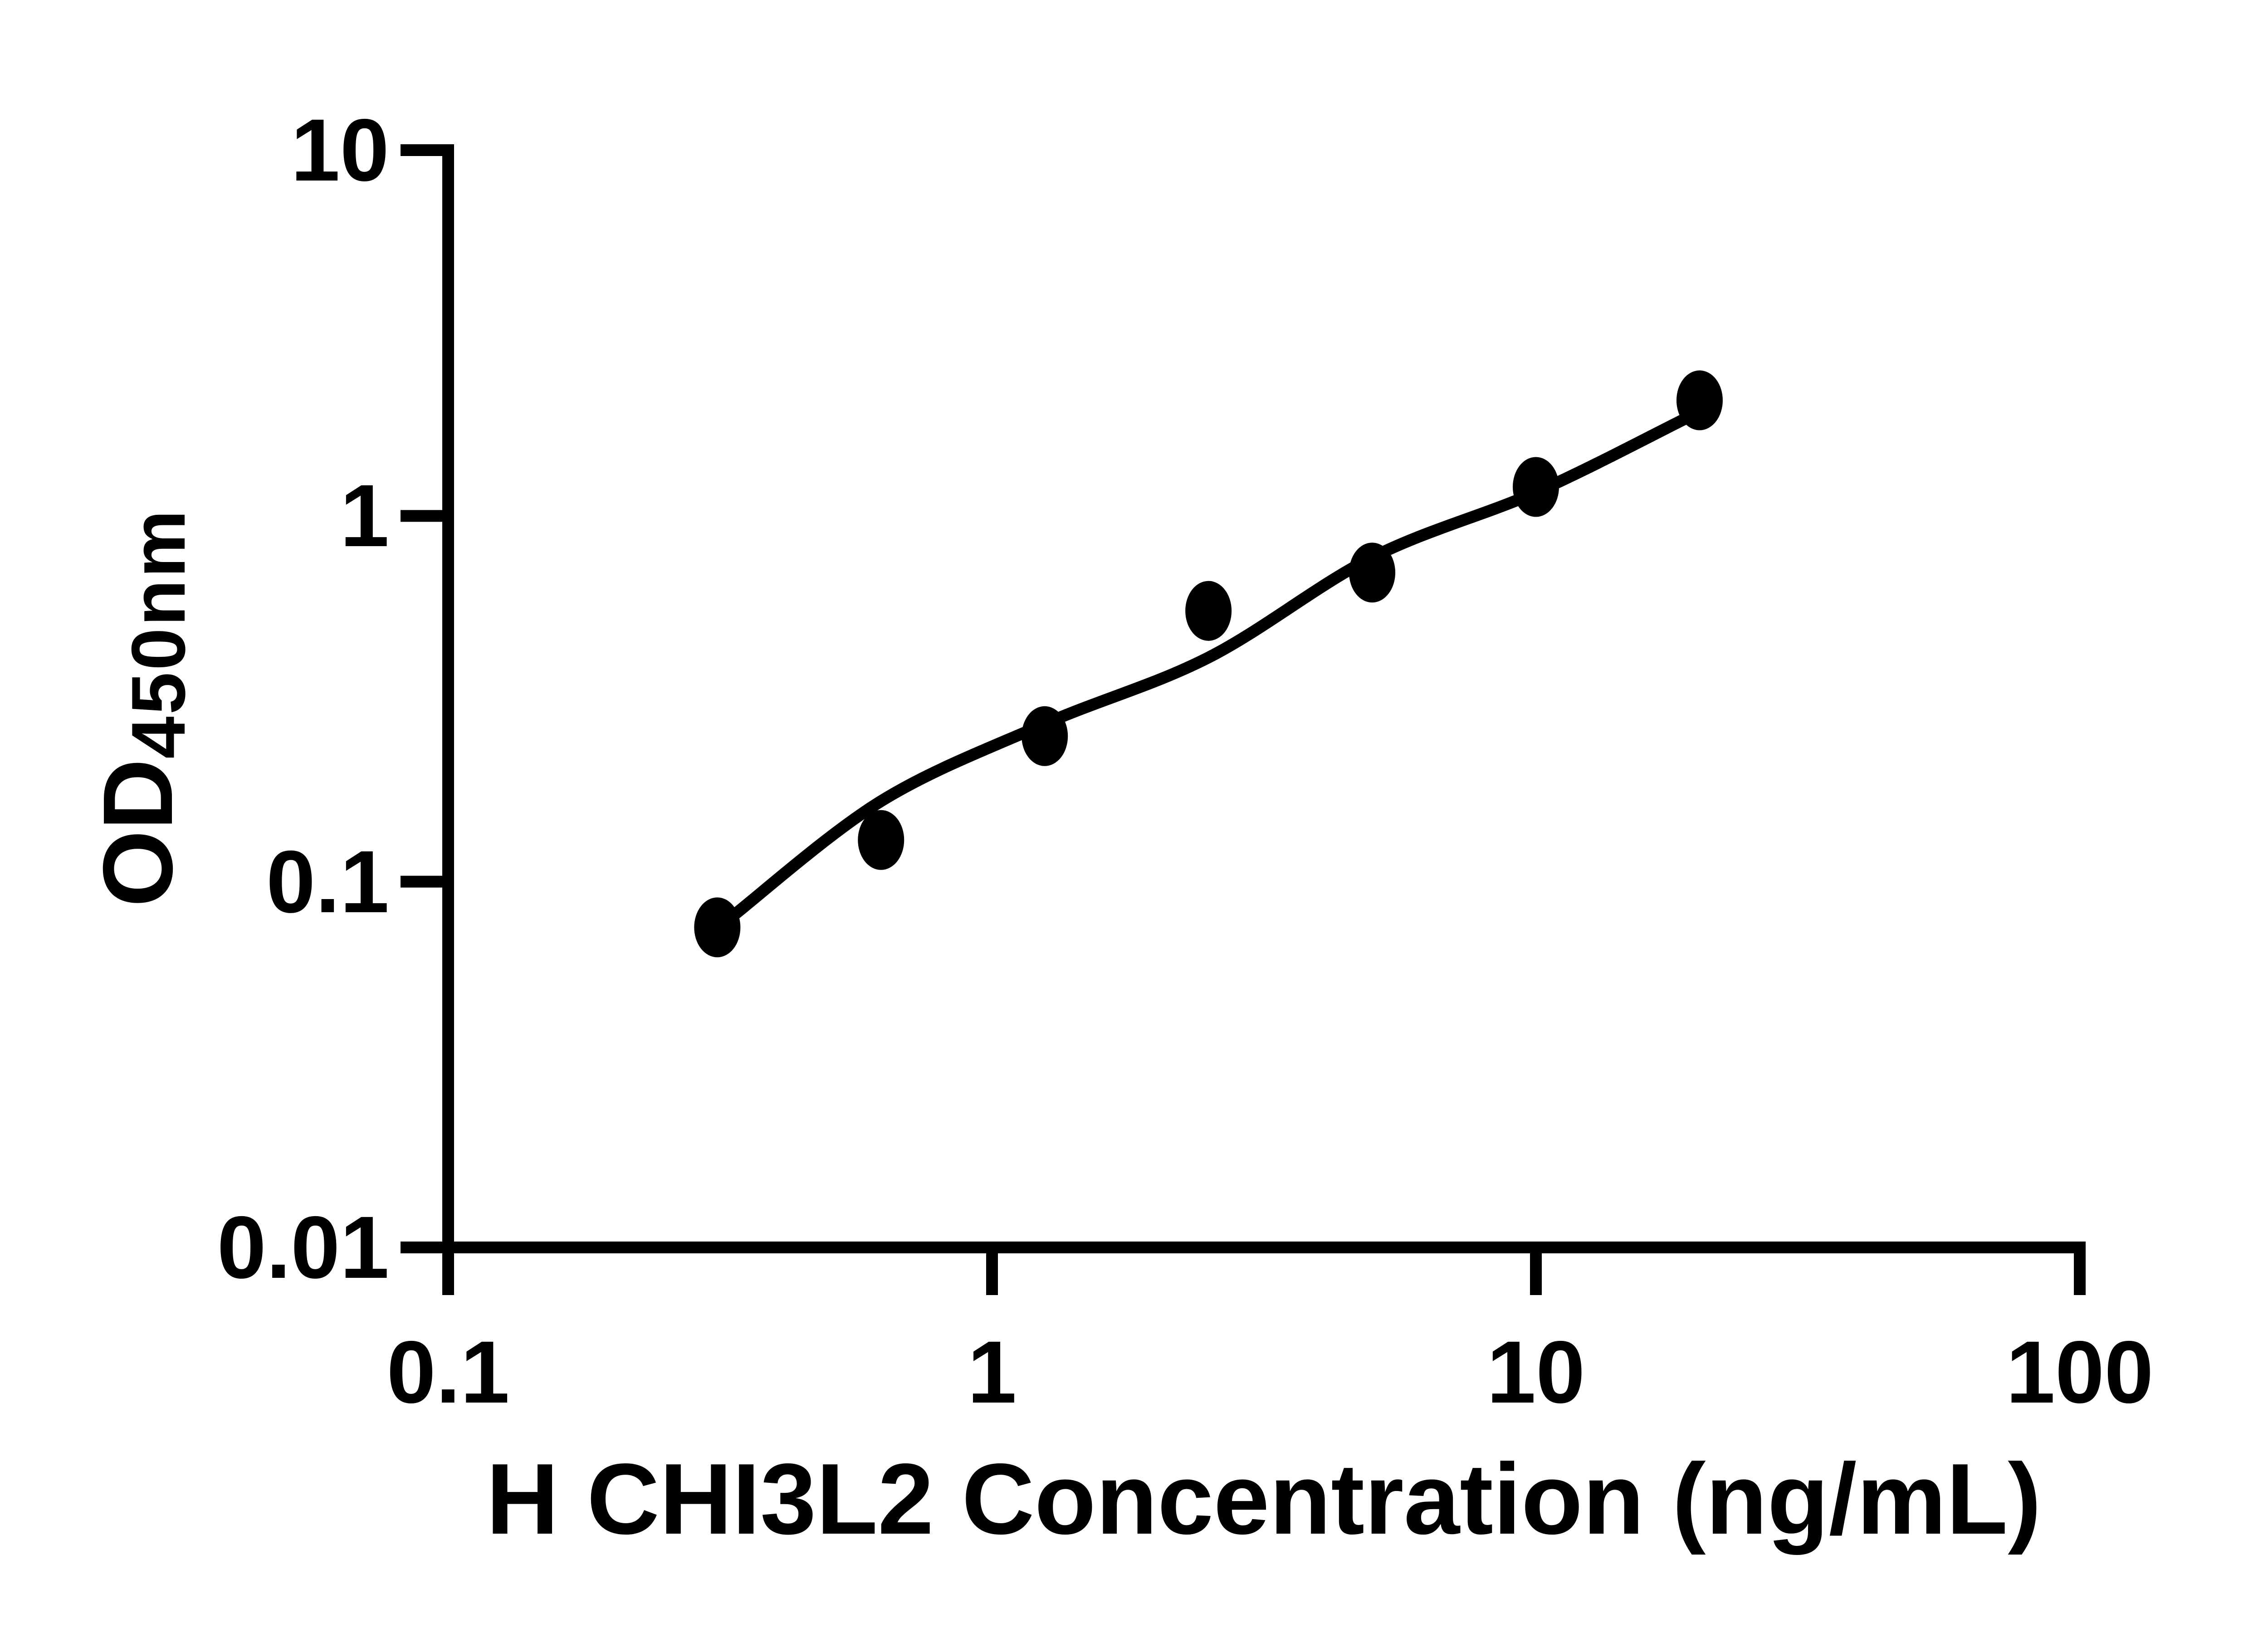  I want to click on x-axis-title: H CHI3L2 Concentration (ng/mL), so click(1264, 1499).